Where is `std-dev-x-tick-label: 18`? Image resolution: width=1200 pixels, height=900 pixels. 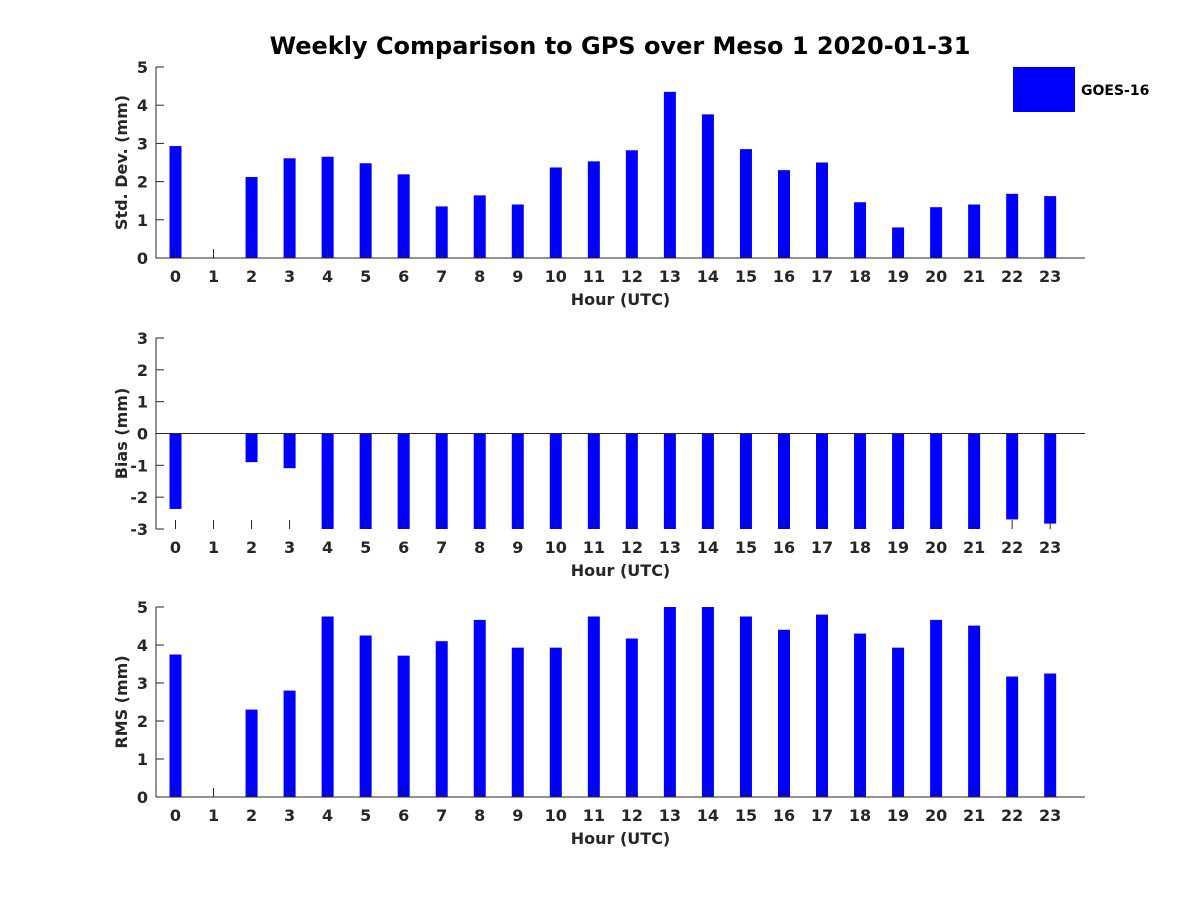
std-dev-x-tick-label: 18 is located at coordinates (860, 276).